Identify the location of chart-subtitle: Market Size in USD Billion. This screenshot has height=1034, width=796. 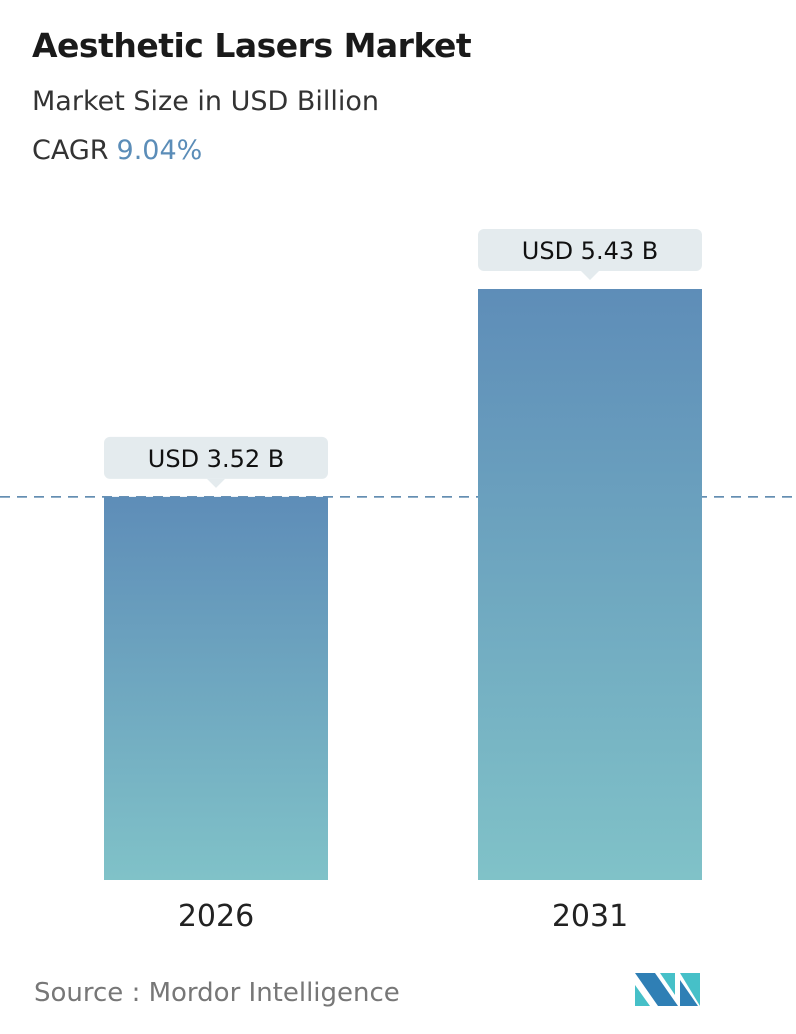
(206, 101).